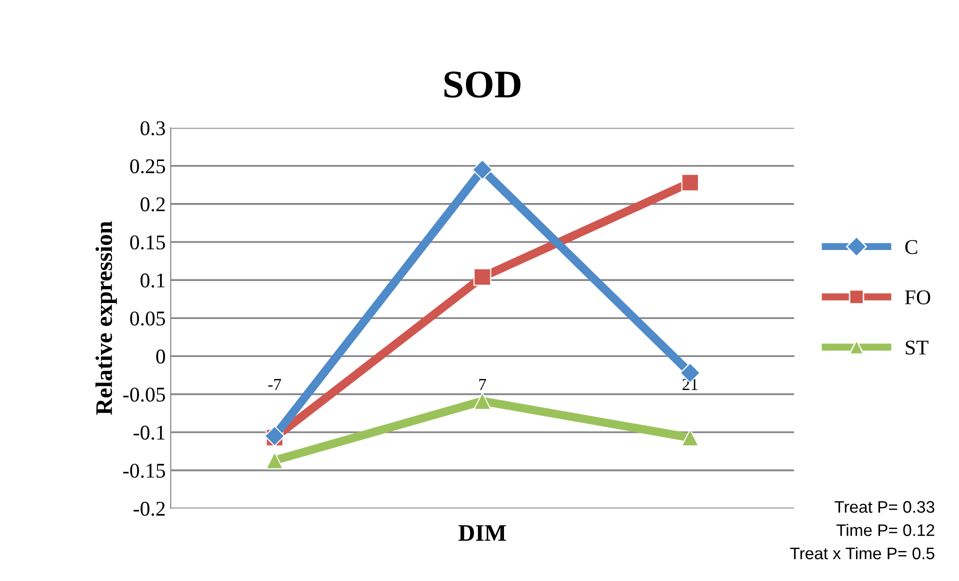  Describe the element at coordinates (153, 128) in the screenshot. I see `y-tick-label: 0.3` at that location.